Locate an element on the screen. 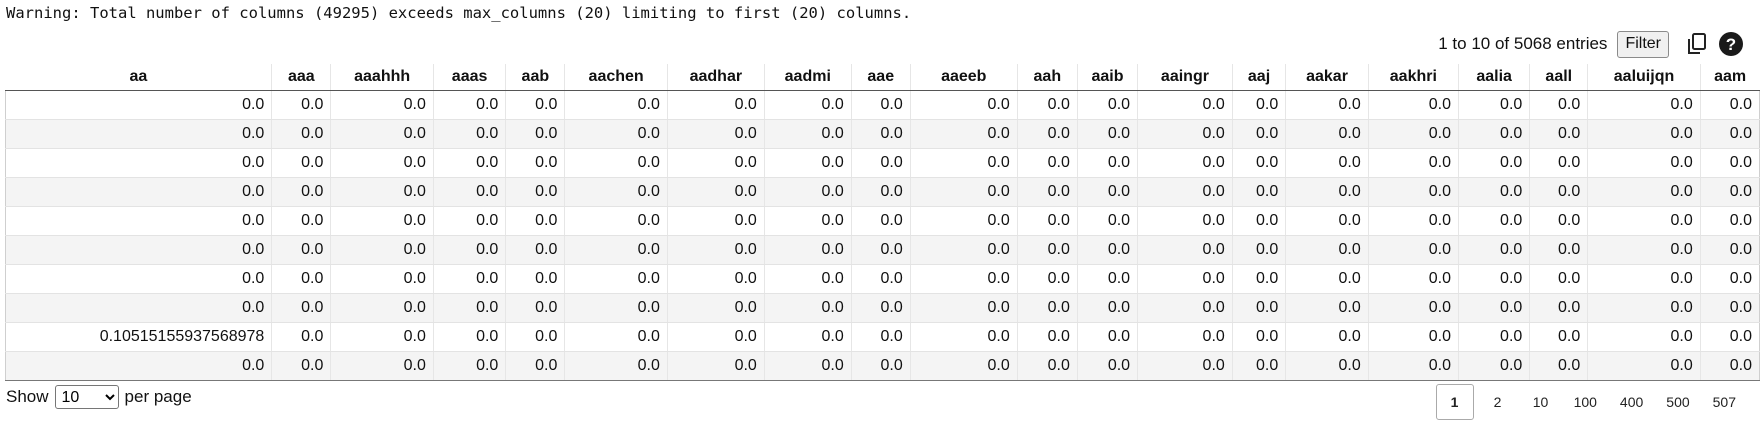  column-header-aah: aah is located at coordinates (1047, 77).